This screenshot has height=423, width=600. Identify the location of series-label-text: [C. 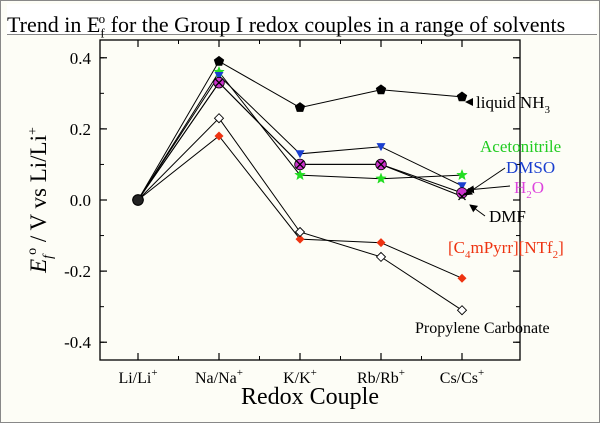
(456, 247).